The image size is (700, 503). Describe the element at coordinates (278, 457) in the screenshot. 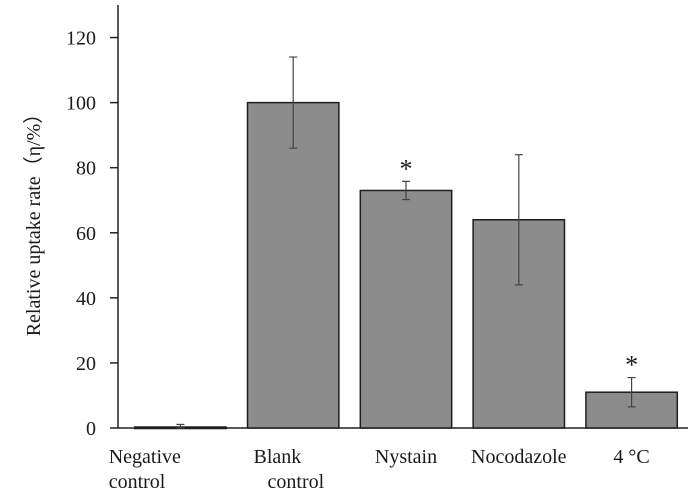

I see `x-tick-label: Blank` at that location.